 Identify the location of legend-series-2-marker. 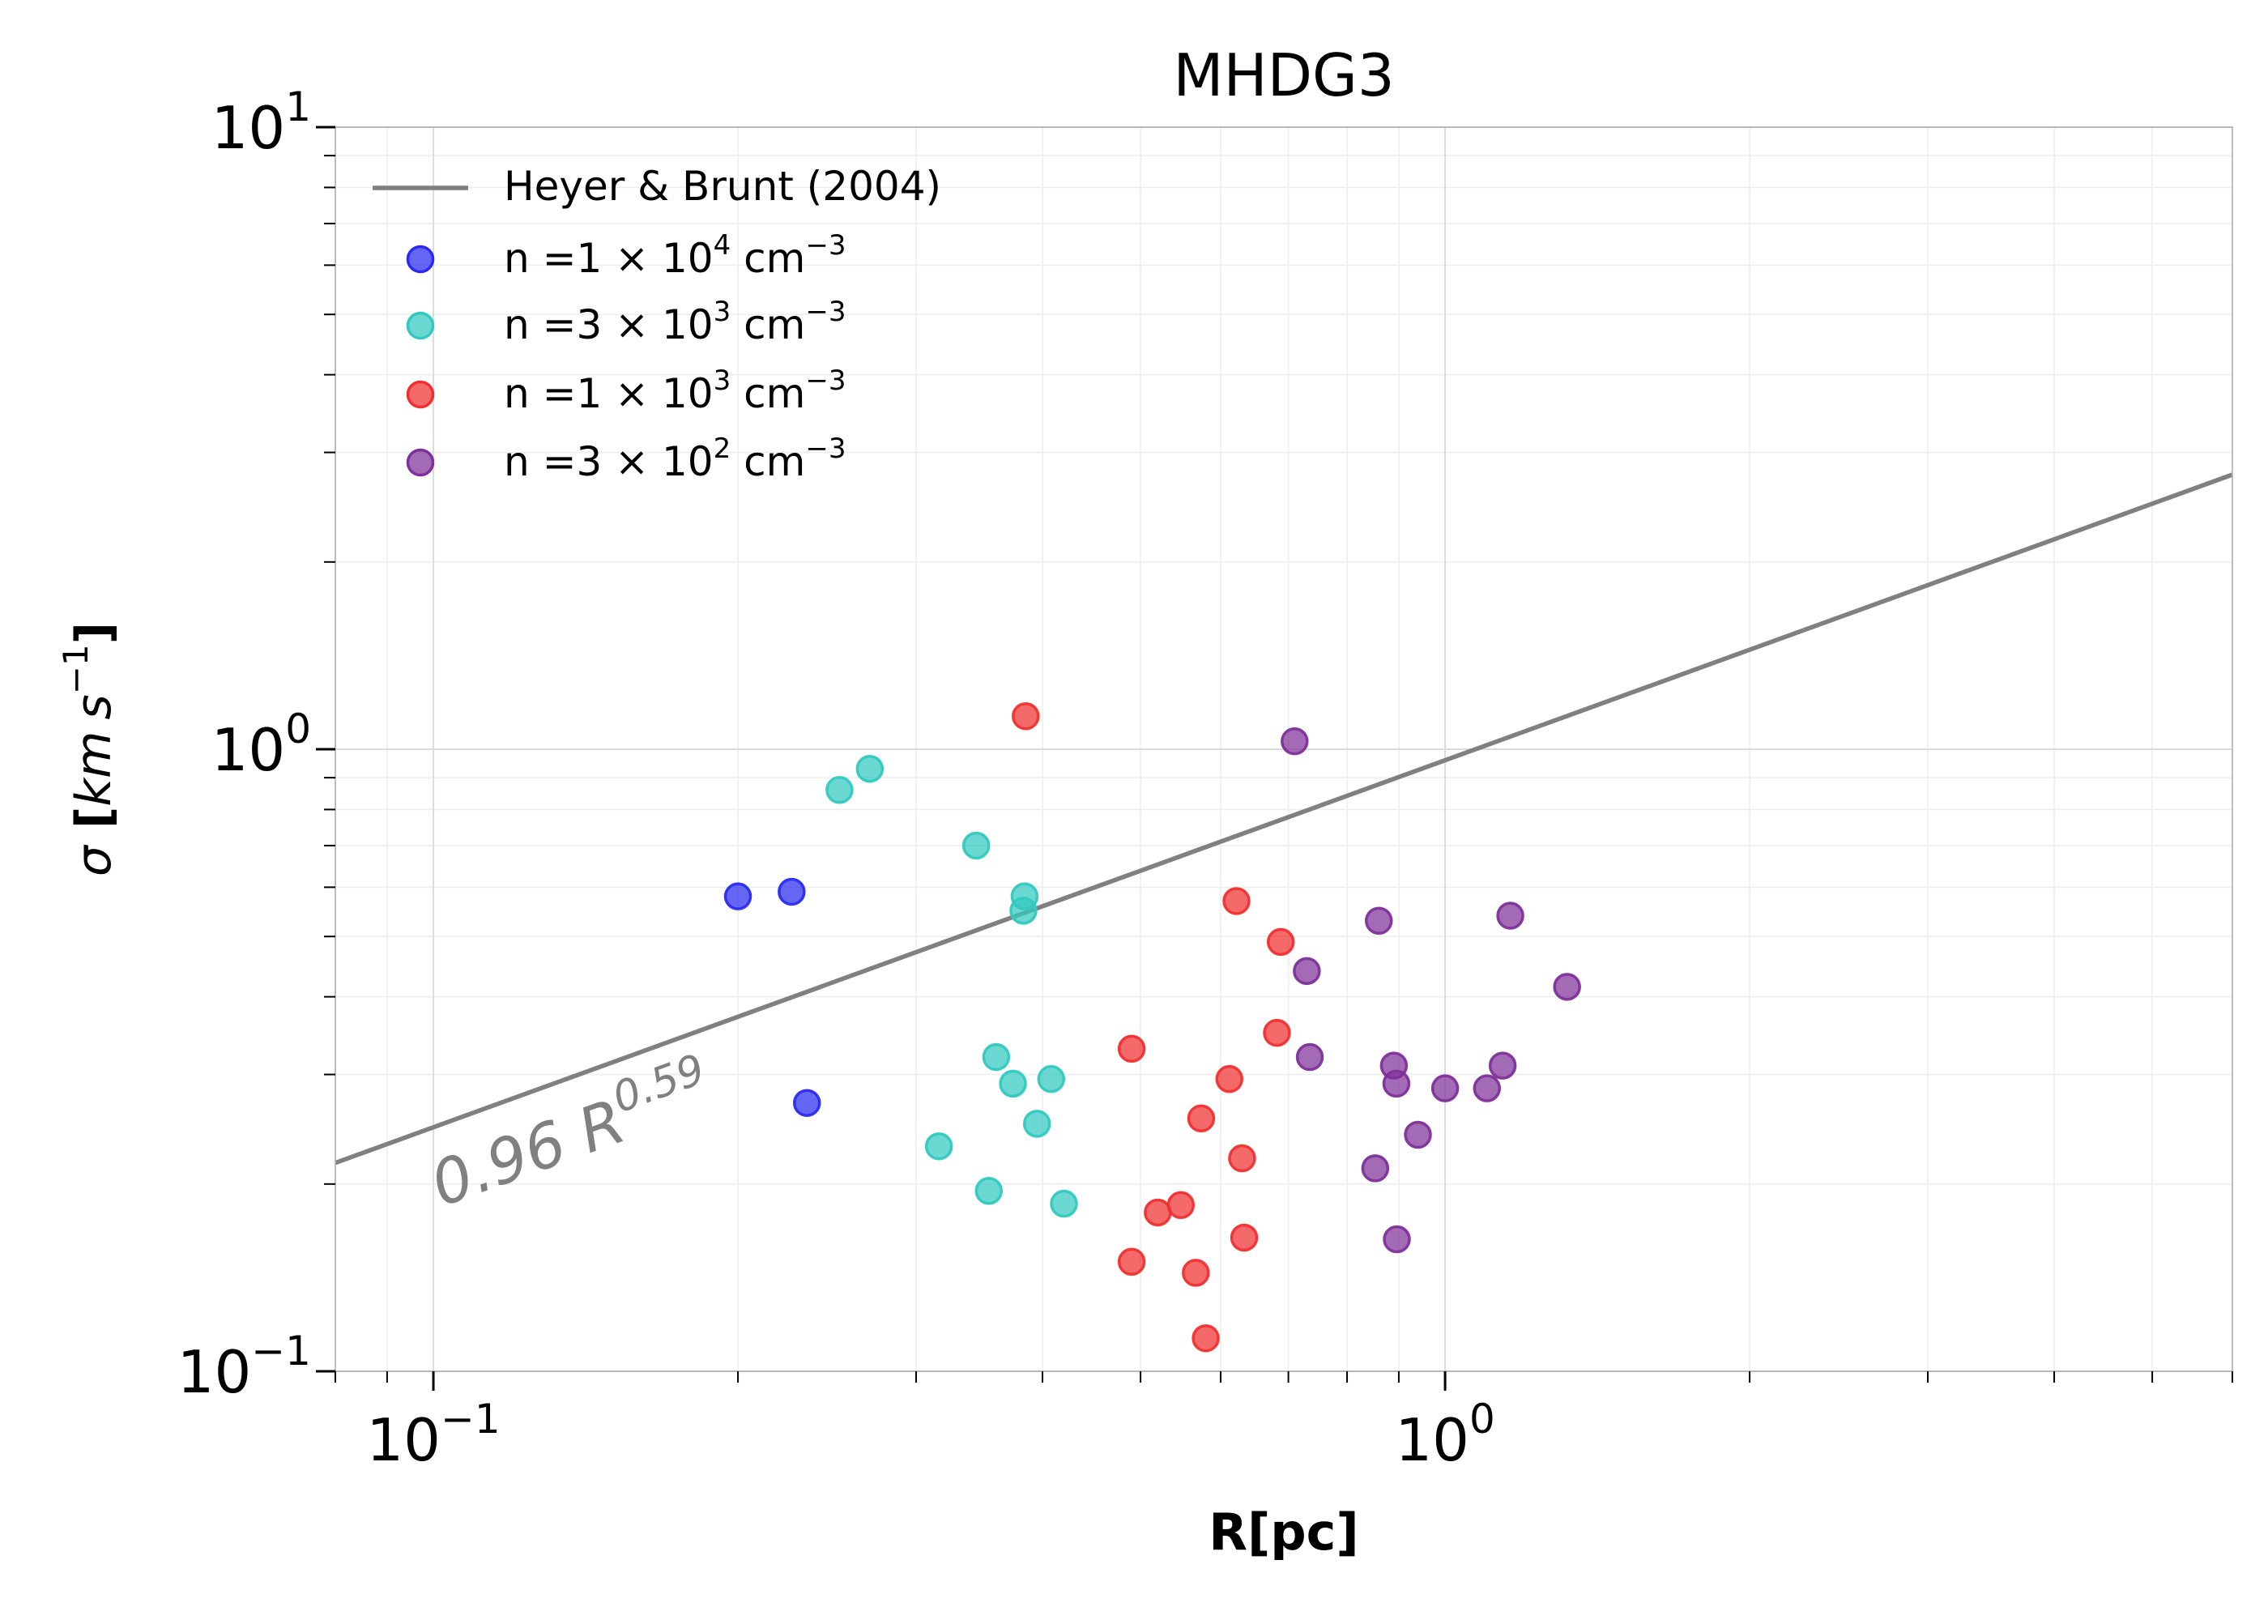
(420, 394).